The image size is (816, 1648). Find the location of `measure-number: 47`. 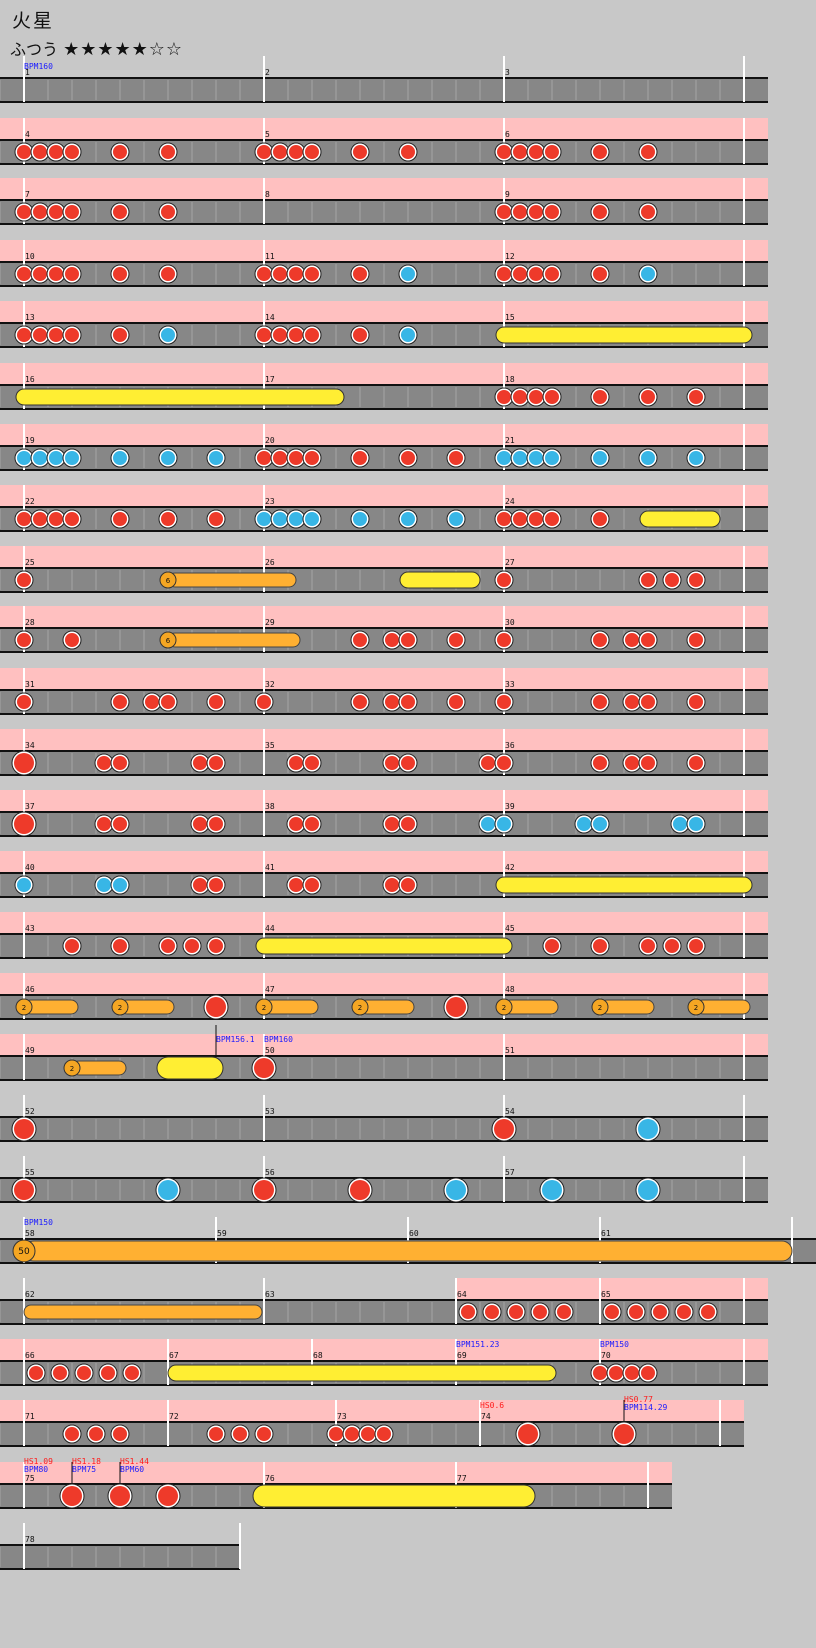

measure-number: 47 is located at coordinates (270, 989).